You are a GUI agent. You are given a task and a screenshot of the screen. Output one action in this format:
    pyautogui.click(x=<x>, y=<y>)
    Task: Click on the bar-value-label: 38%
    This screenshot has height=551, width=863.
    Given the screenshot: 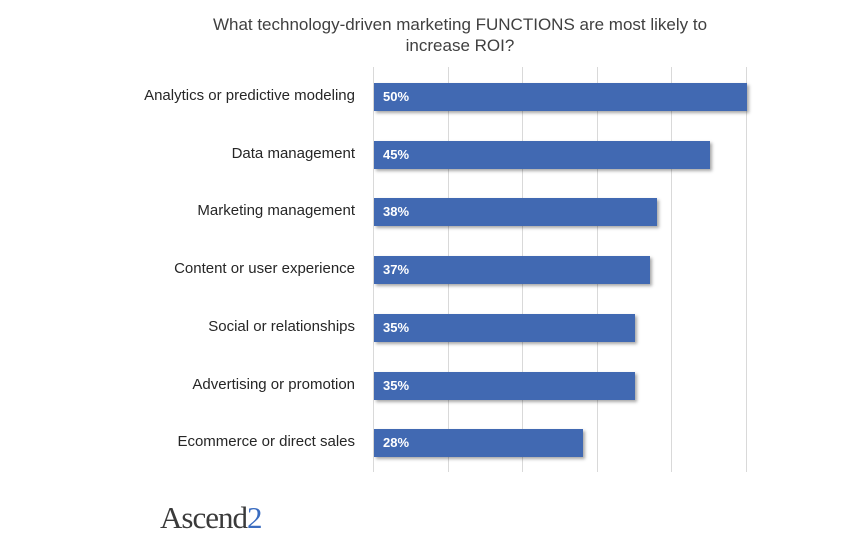 What is the action you would take?
    pyautogui.click(x=396, y=212)
    